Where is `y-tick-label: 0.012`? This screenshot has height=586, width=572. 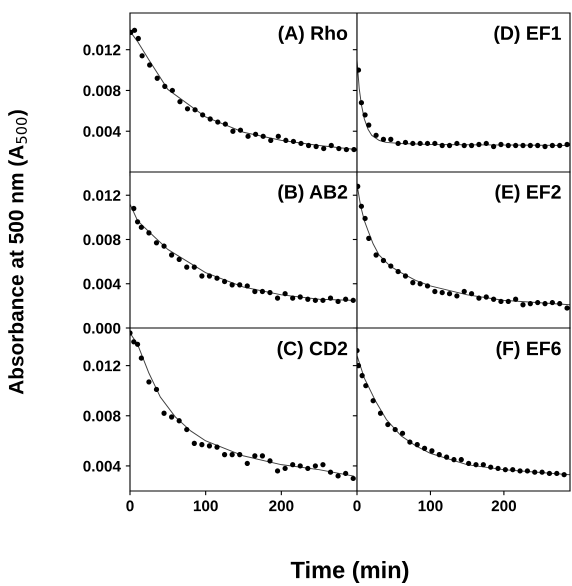 y-tick-label: 0.012 is located at coordinates (101, 50).